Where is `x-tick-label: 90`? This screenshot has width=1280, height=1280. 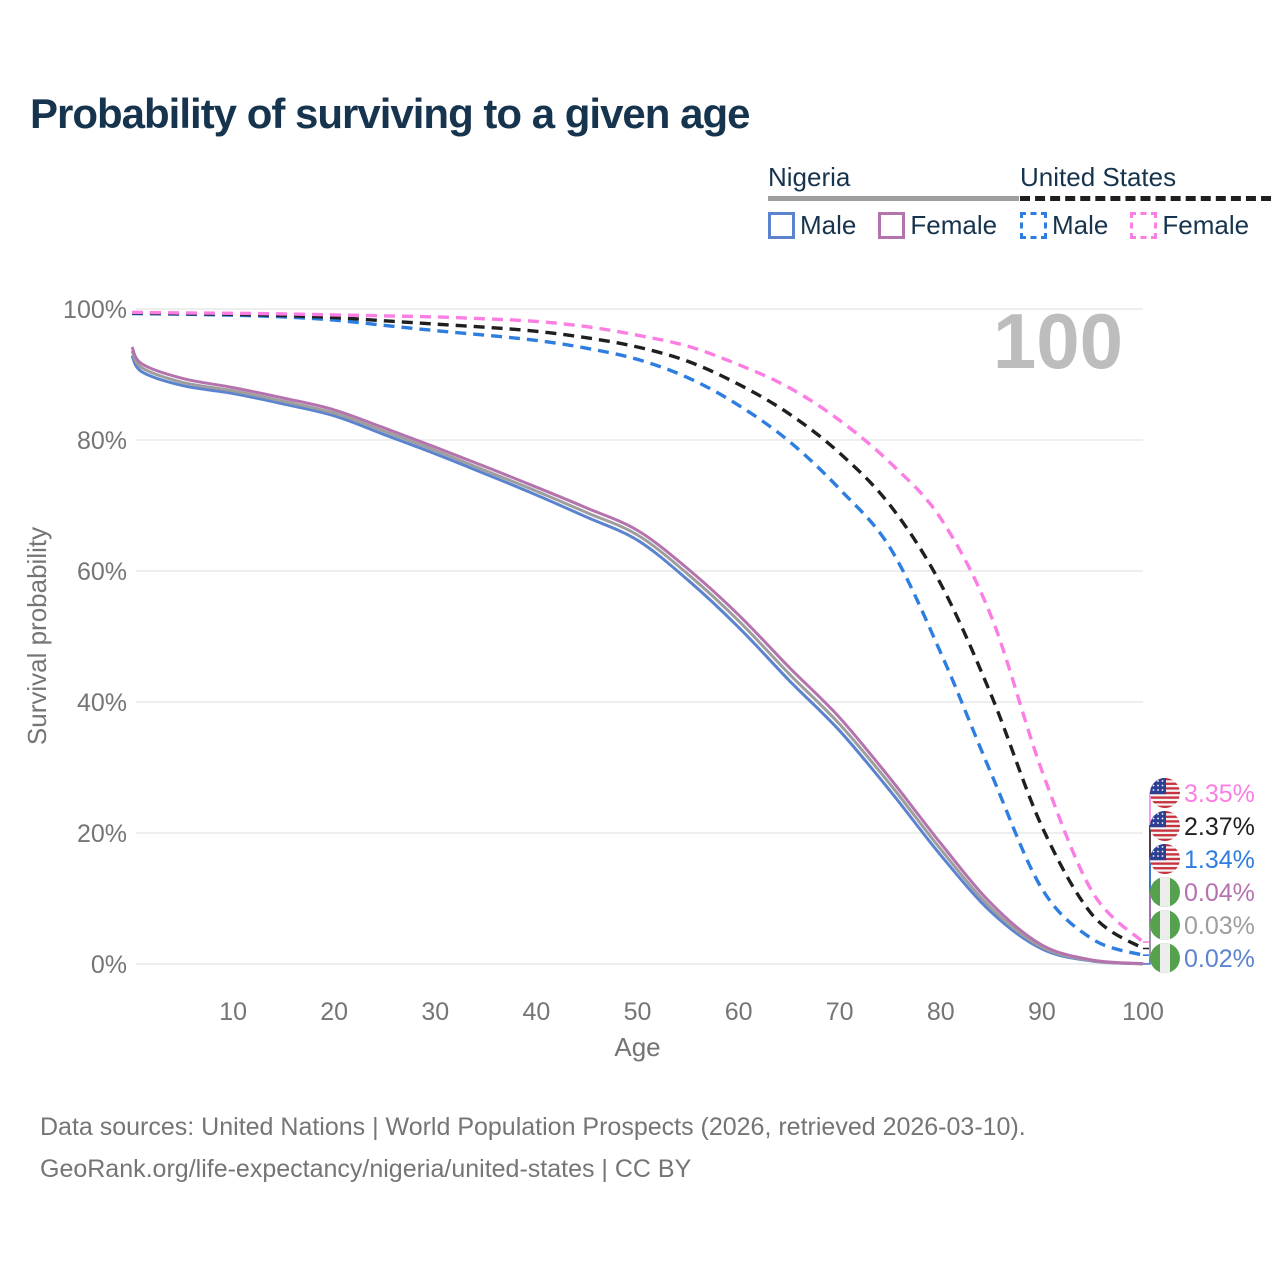 x-tick-label: 90 is located at coordinates (1042, 1012).